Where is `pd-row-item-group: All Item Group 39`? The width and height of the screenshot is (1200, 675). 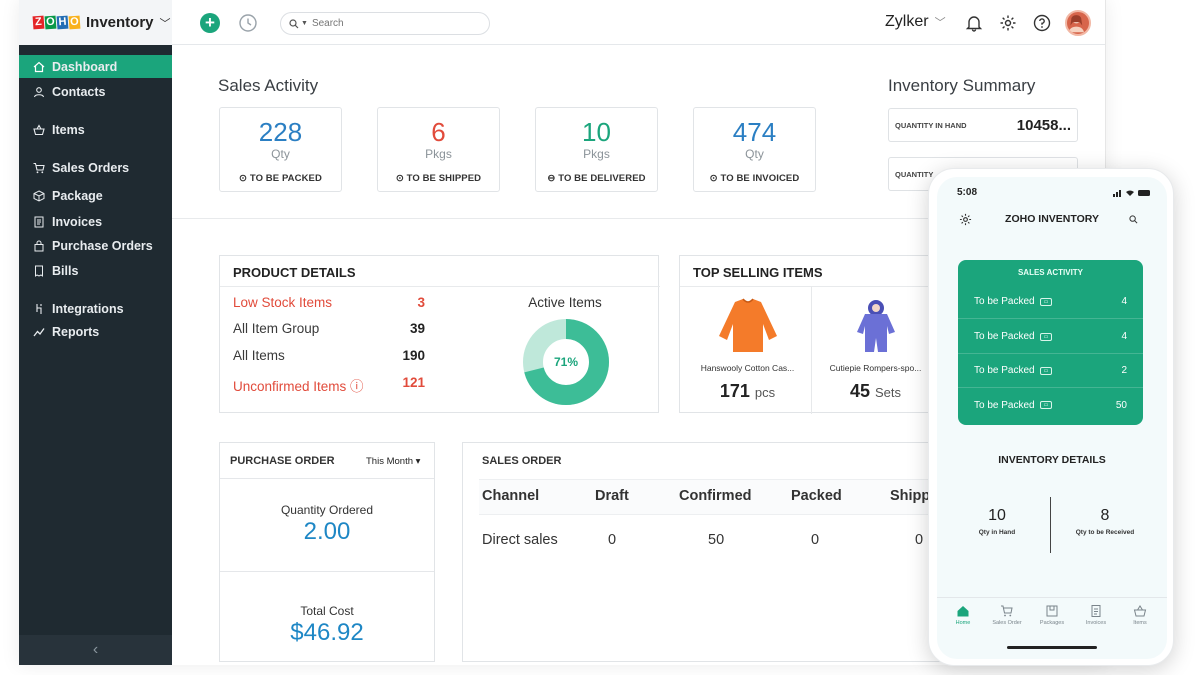 pd-row-item-group: All Item Group 39 is located at coordinates (329, 328).